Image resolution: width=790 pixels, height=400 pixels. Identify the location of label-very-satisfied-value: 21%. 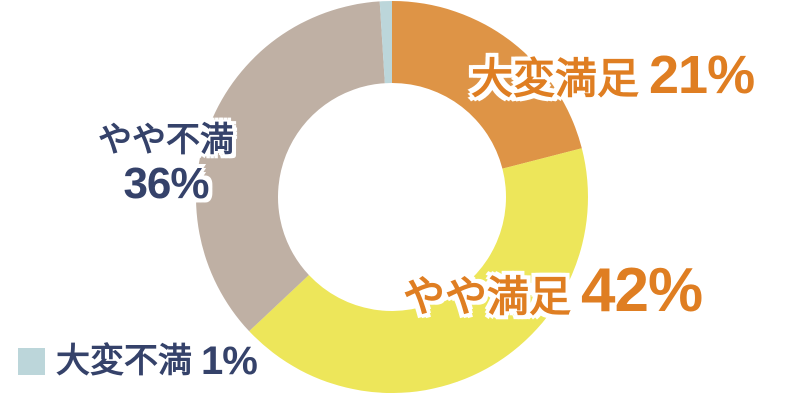
(702, 75).